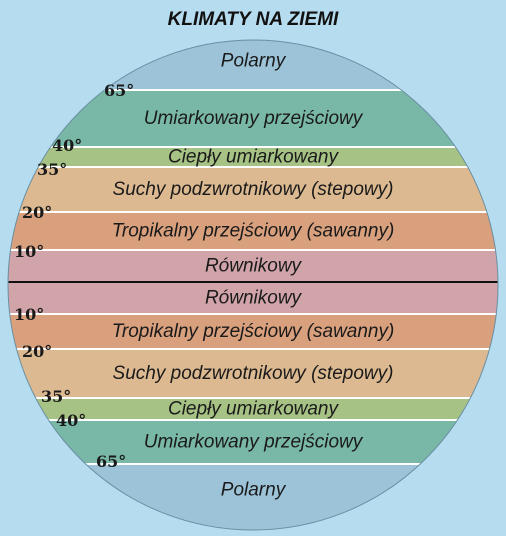 The height and width of the screenshot is (536, 506). I want to click on zone-label-south: Ciepły umiarkowany, so click(254, 409).